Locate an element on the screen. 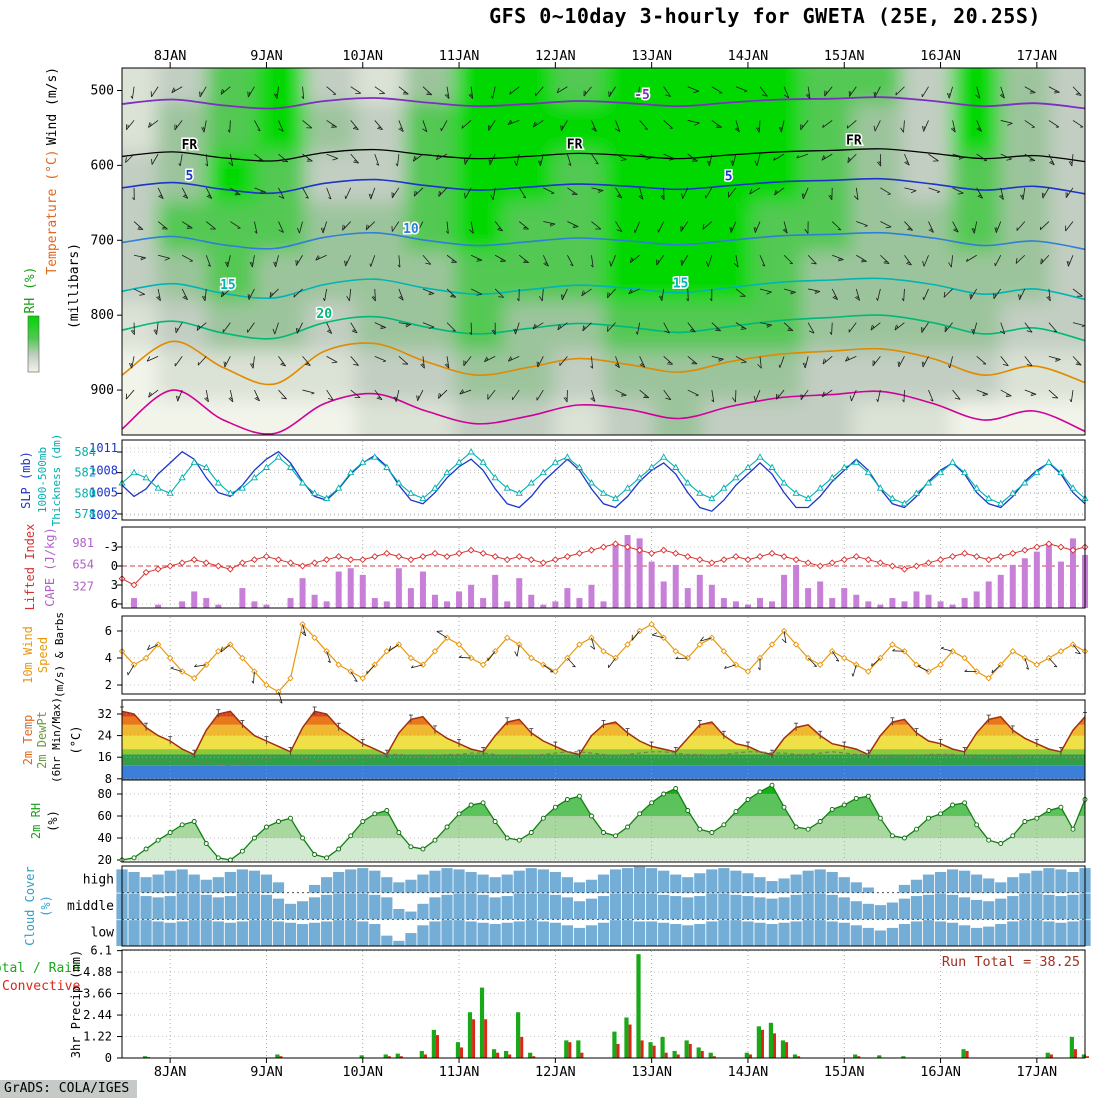 Image resolution: width=1100 pixels, height=1100 pixels. svg-text: 582 is located at coordinates (85, 473).